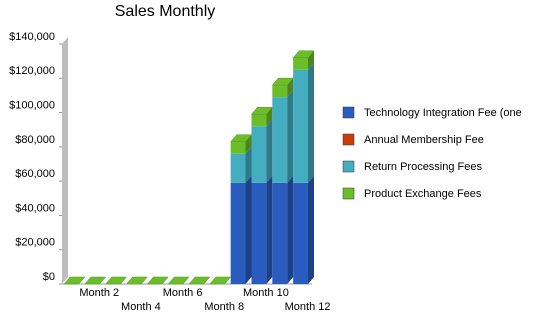  I want to click on legend-label: Product Exchange Fees, so click(423, 194).